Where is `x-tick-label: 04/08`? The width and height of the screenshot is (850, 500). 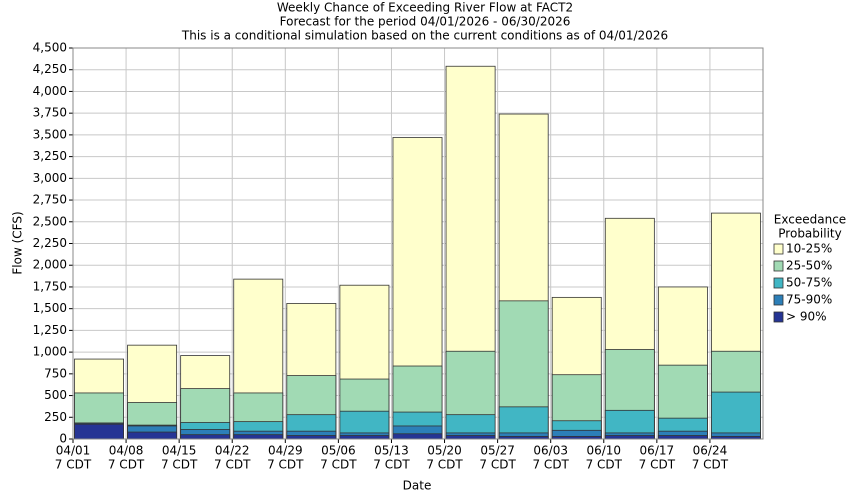 x-tick-label: 04/08 is located at coordinates (126, 451).